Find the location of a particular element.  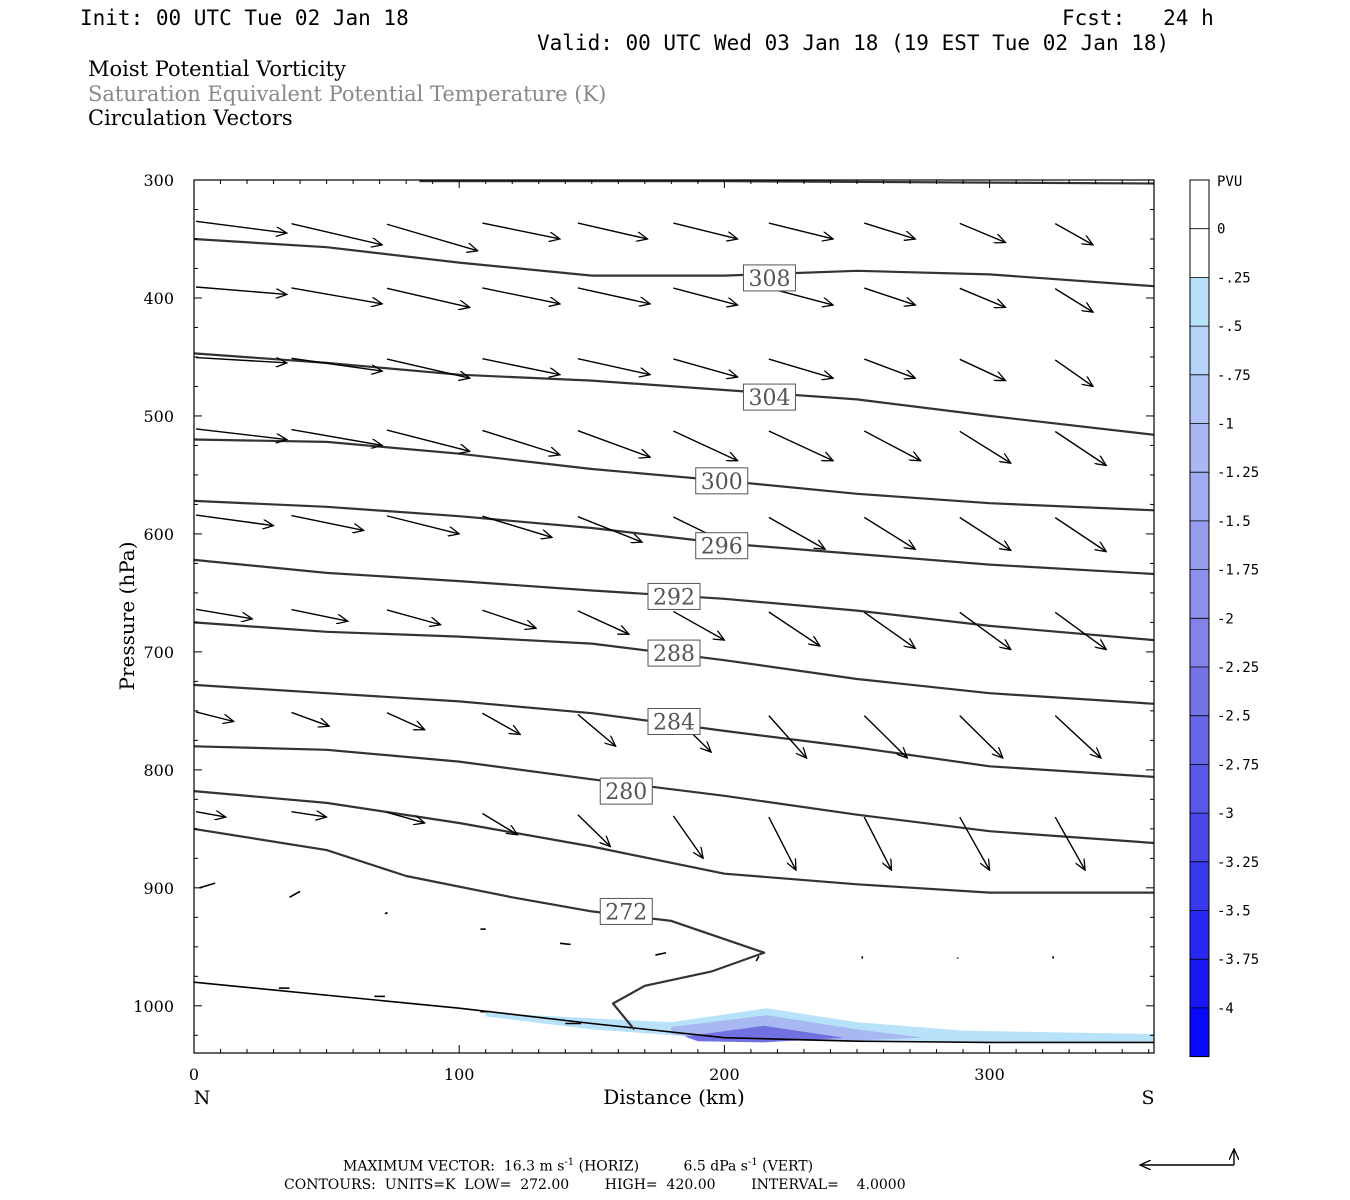

y-axis-label: Pressure (hPa) is located at coordinates (127, 616).